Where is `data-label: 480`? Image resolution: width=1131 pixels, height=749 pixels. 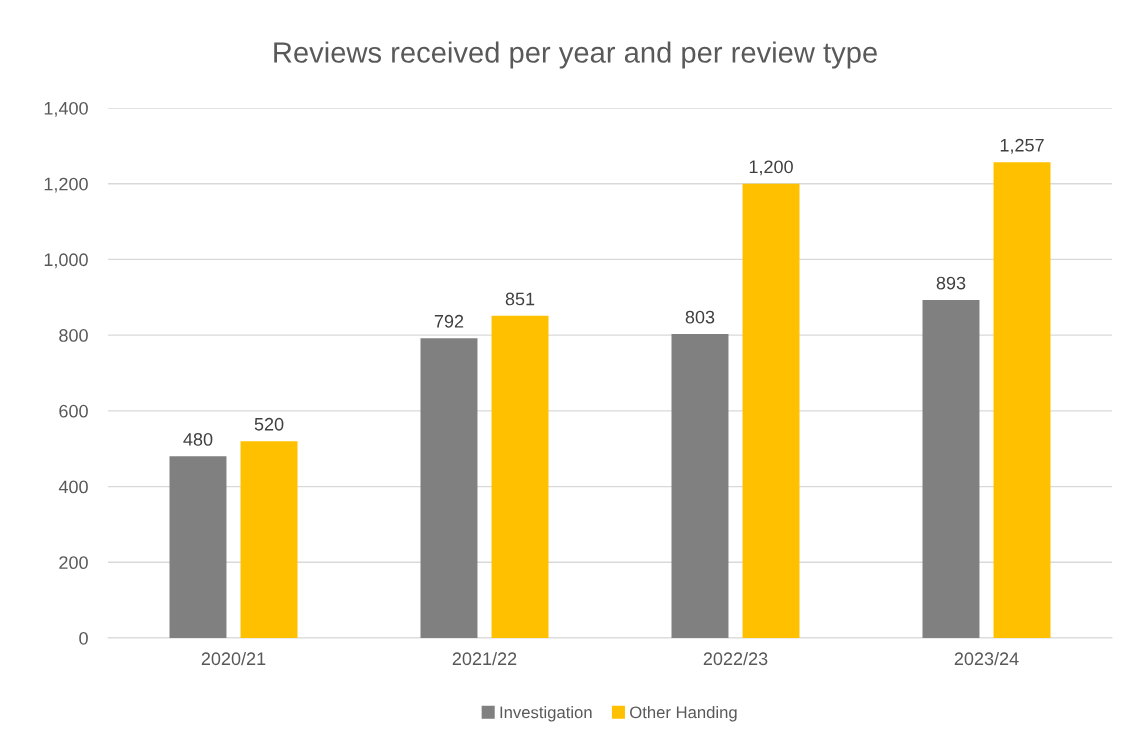 data-label: 480 is located at coordinates (198, 439).